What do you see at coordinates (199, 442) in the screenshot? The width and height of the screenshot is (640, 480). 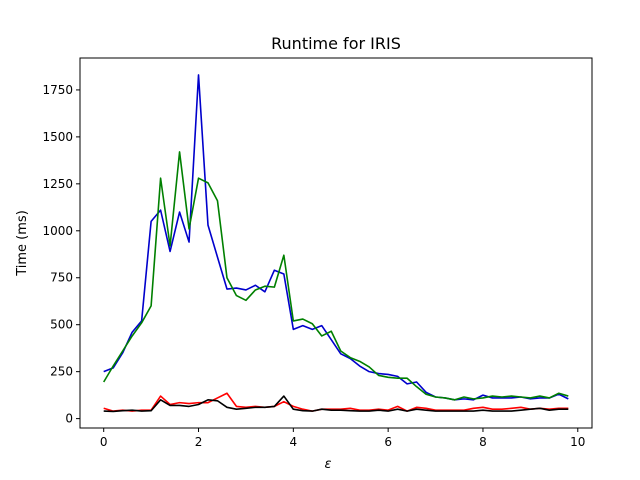 I see `x-tick-label: 2` at bounding box center [199, 442].